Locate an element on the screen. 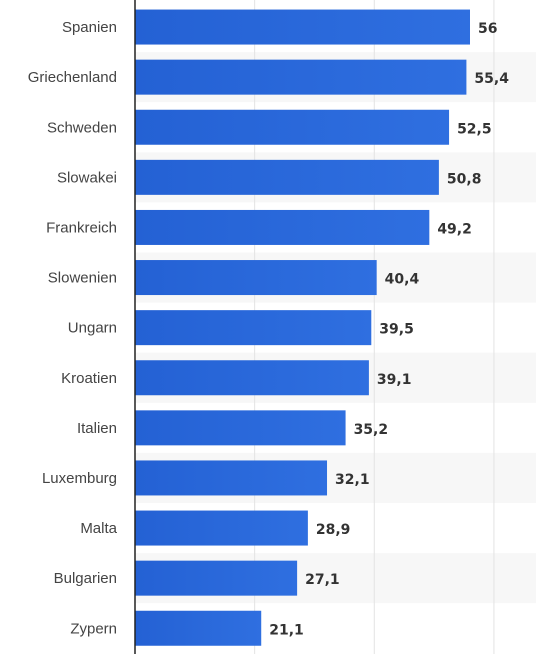  value-label: 32,1 is located at coordinates (352, 480).